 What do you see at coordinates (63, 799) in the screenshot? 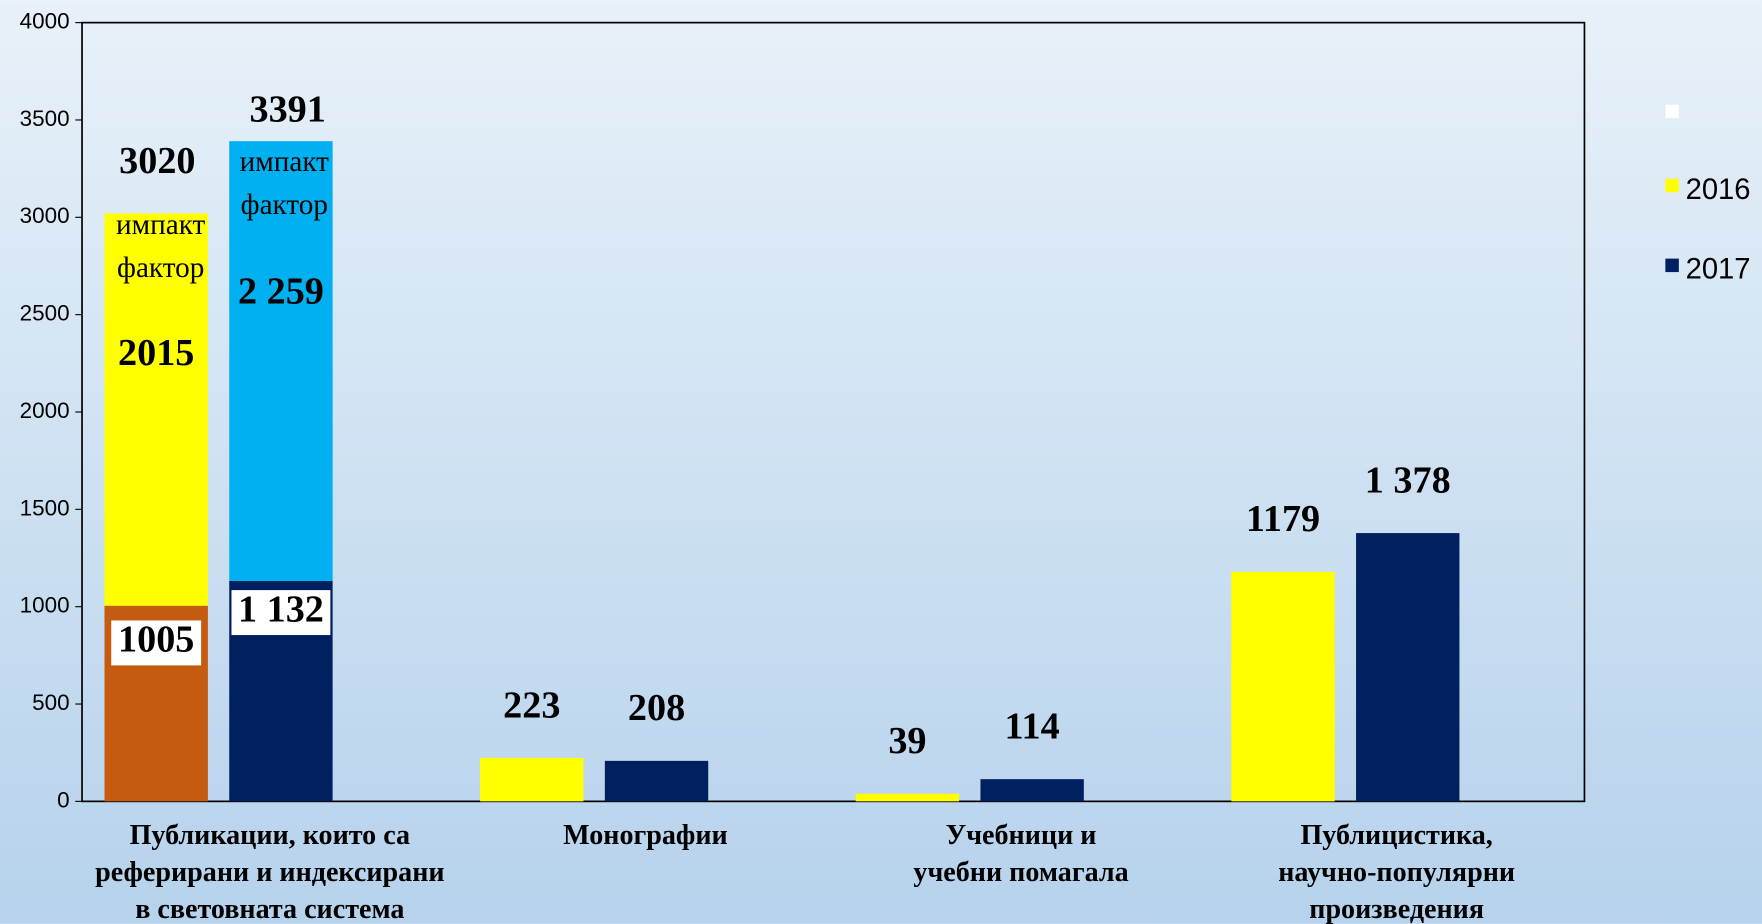
I see `y-tick-label: 0` at bounding box center [63, 799].